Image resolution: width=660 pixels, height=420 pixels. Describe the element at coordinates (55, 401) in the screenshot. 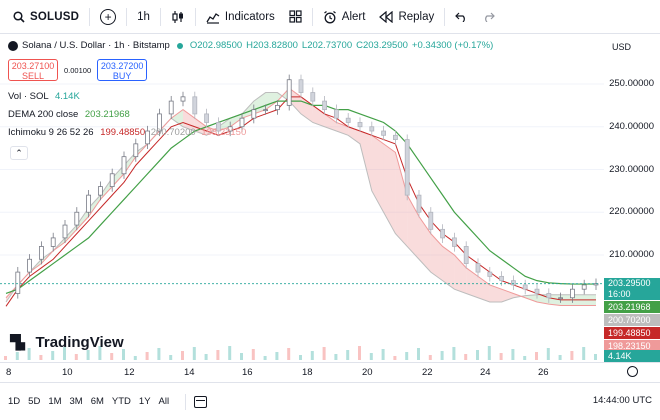

I see `range-1m-button: 1M` at that location.